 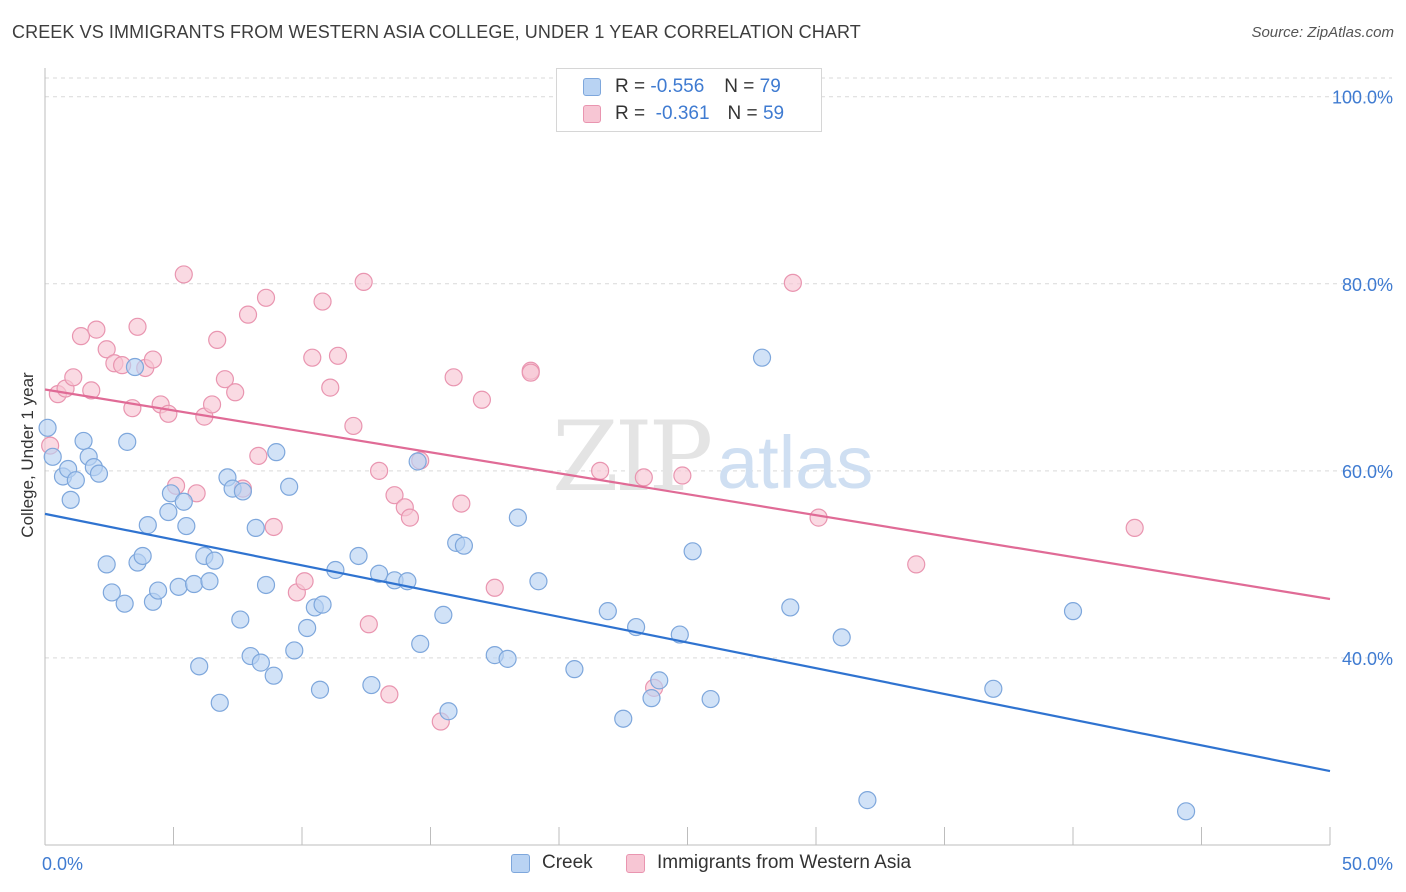 I want to click on legend-n-value: 59, so click(x=773, y=113).